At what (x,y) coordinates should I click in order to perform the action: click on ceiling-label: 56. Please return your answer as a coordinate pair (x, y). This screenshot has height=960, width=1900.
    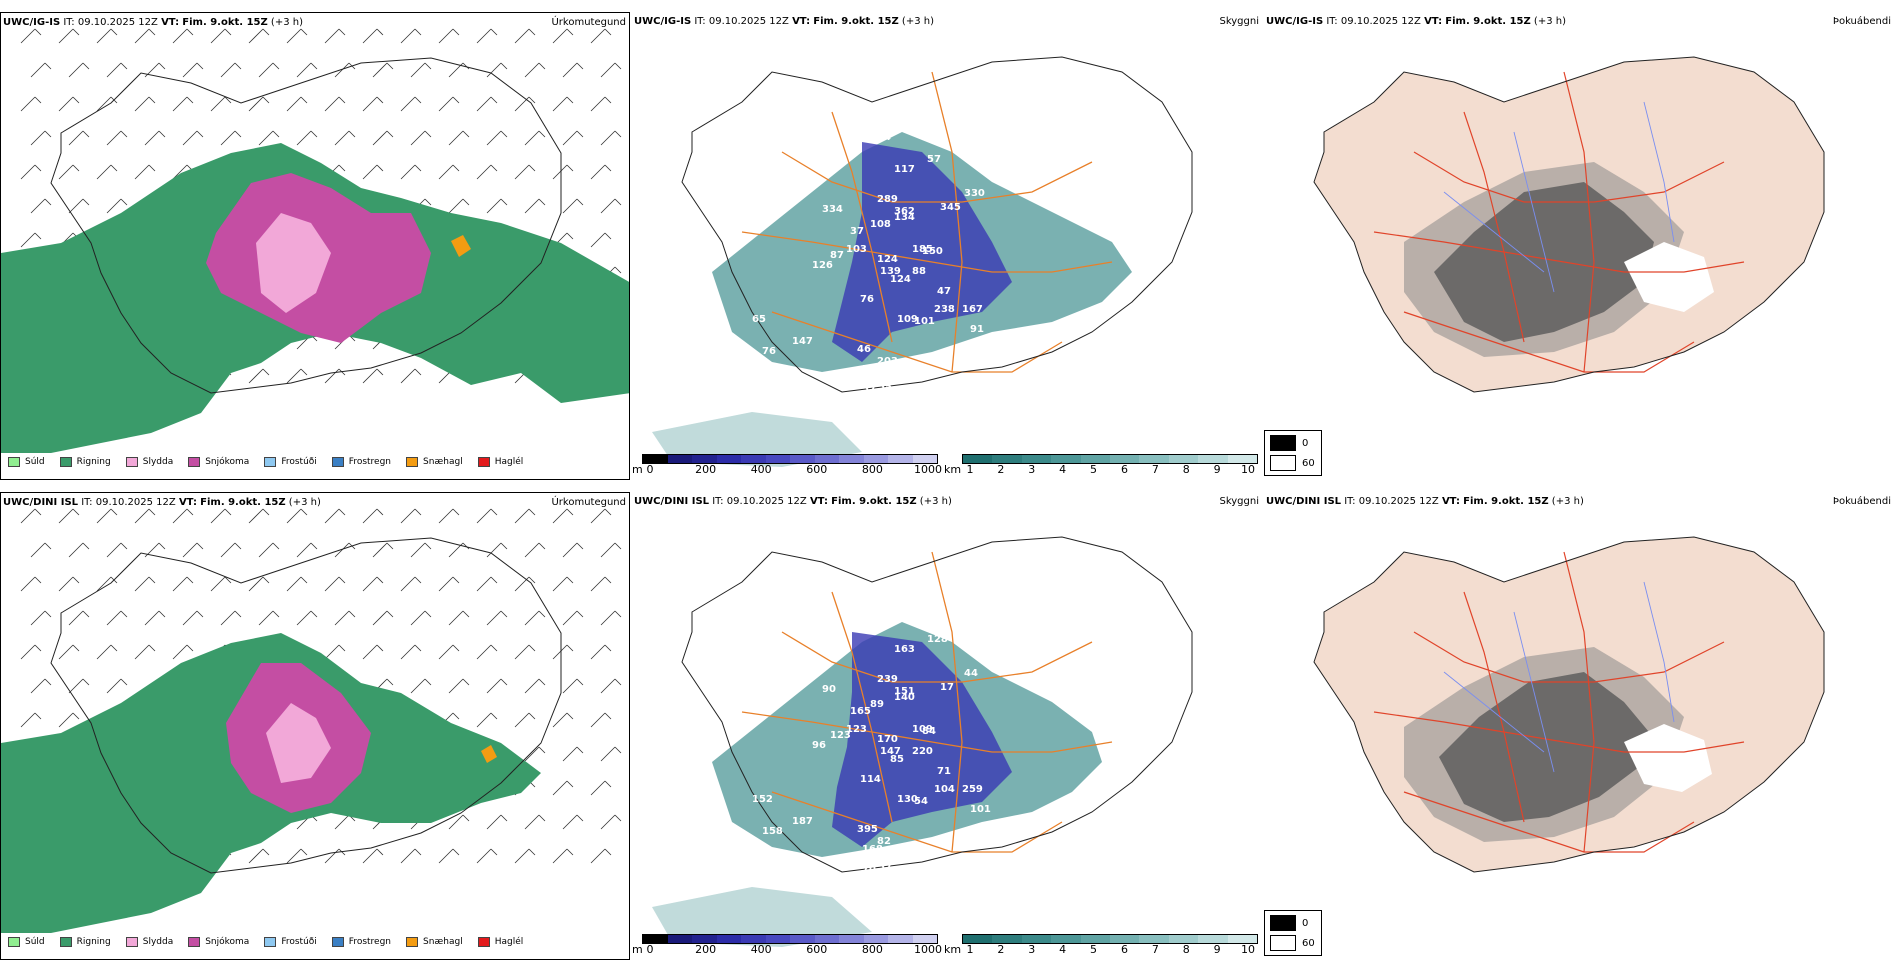
    Looking at the image, I should click on (869, 369).